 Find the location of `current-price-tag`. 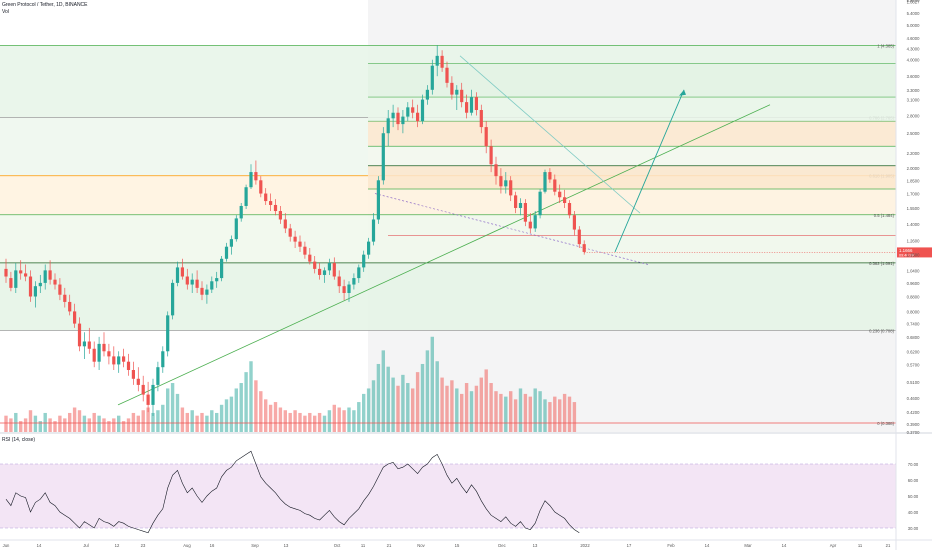

current-price-tag is located at coordinates (914, 252).